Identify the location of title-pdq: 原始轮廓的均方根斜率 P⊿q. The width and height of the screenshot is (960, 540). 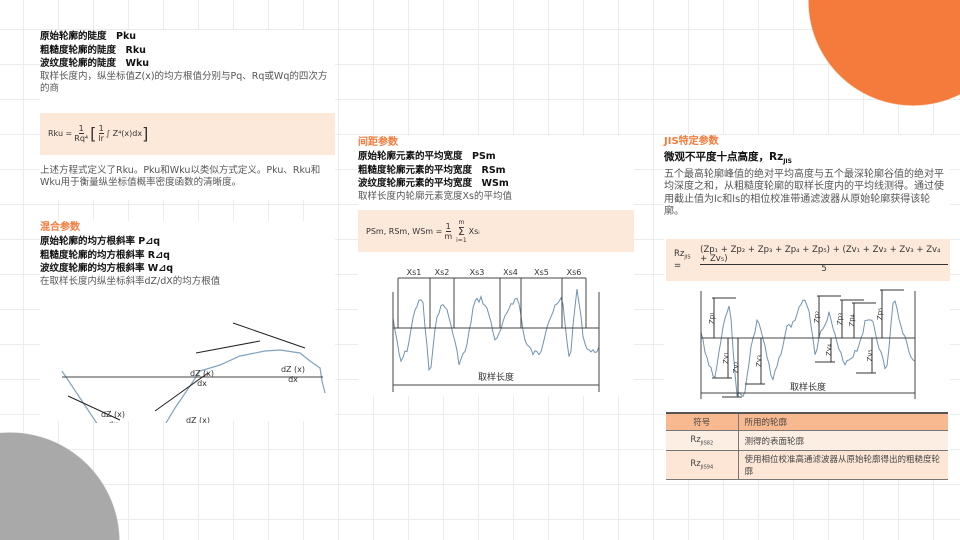
(100, 241).